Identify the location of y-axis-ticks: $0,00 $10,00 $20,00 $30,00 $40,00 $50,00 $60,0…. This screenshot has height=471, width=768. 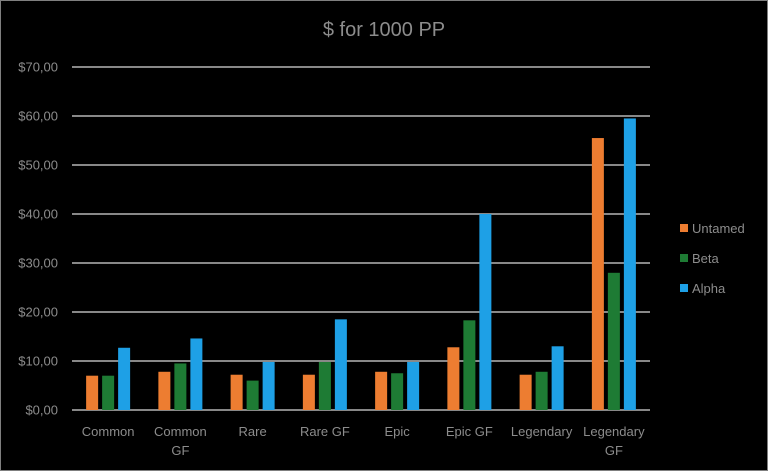
(38, 239).